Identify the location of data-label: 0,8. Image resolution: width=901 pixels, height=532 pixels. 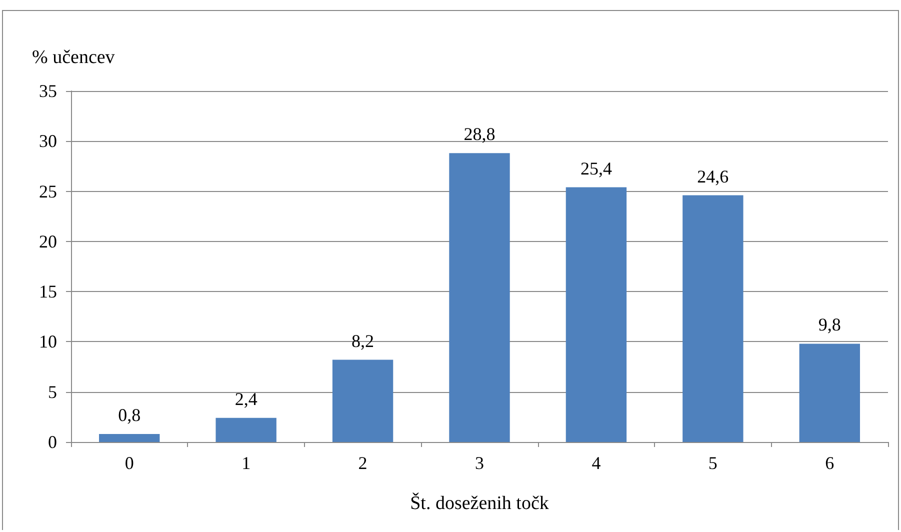
(129, 414).